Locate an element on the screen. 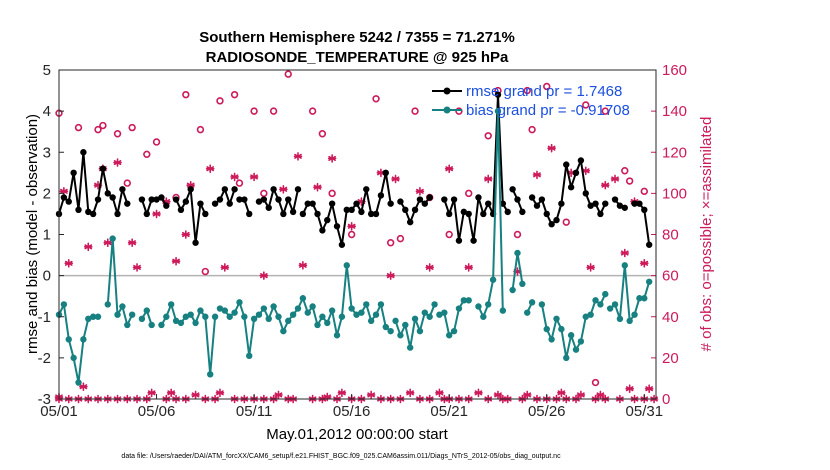 The width and height of the screenshot is (830, 470). x-axis-label: May.01,2012 00:00:00 start is located at coordinates (357, 434).